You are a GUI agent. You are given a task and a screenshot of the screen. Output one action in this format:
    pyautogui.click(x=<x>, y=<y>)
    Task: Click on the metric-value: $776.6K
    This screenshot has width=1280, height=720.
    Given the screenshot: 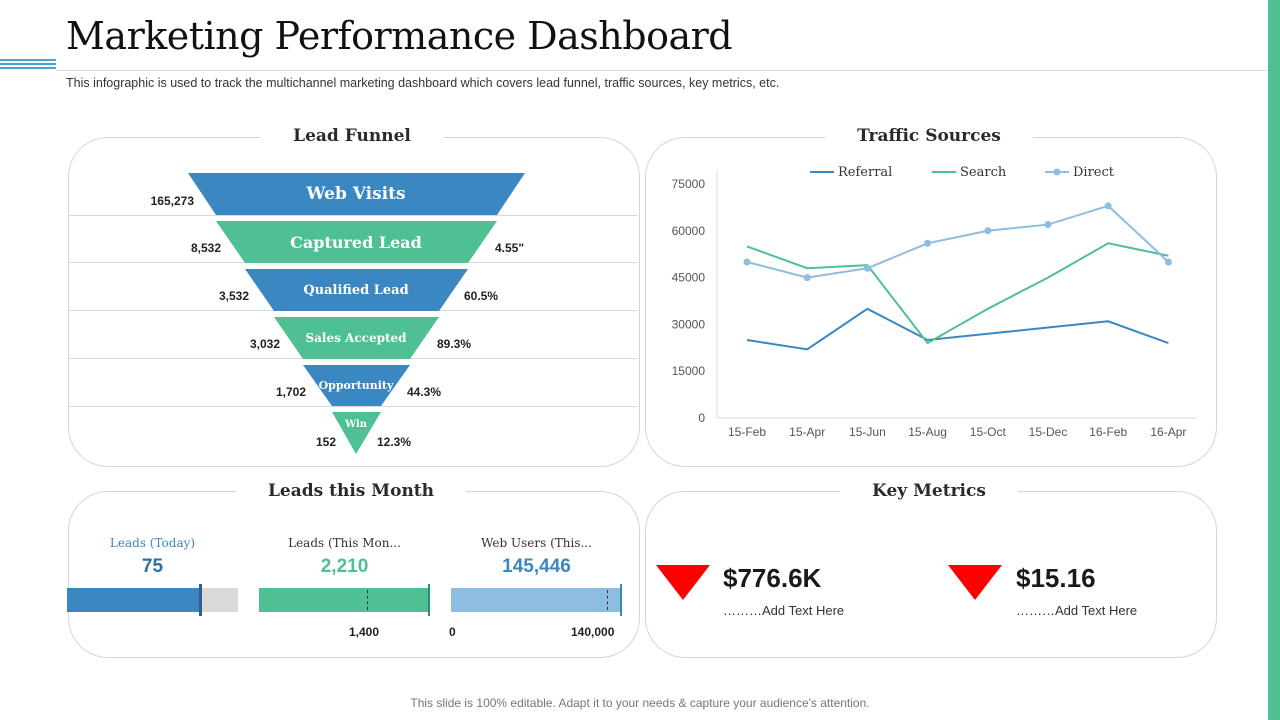 What is the action you would take?
    pyautogui.click(x=772, y=578)
    